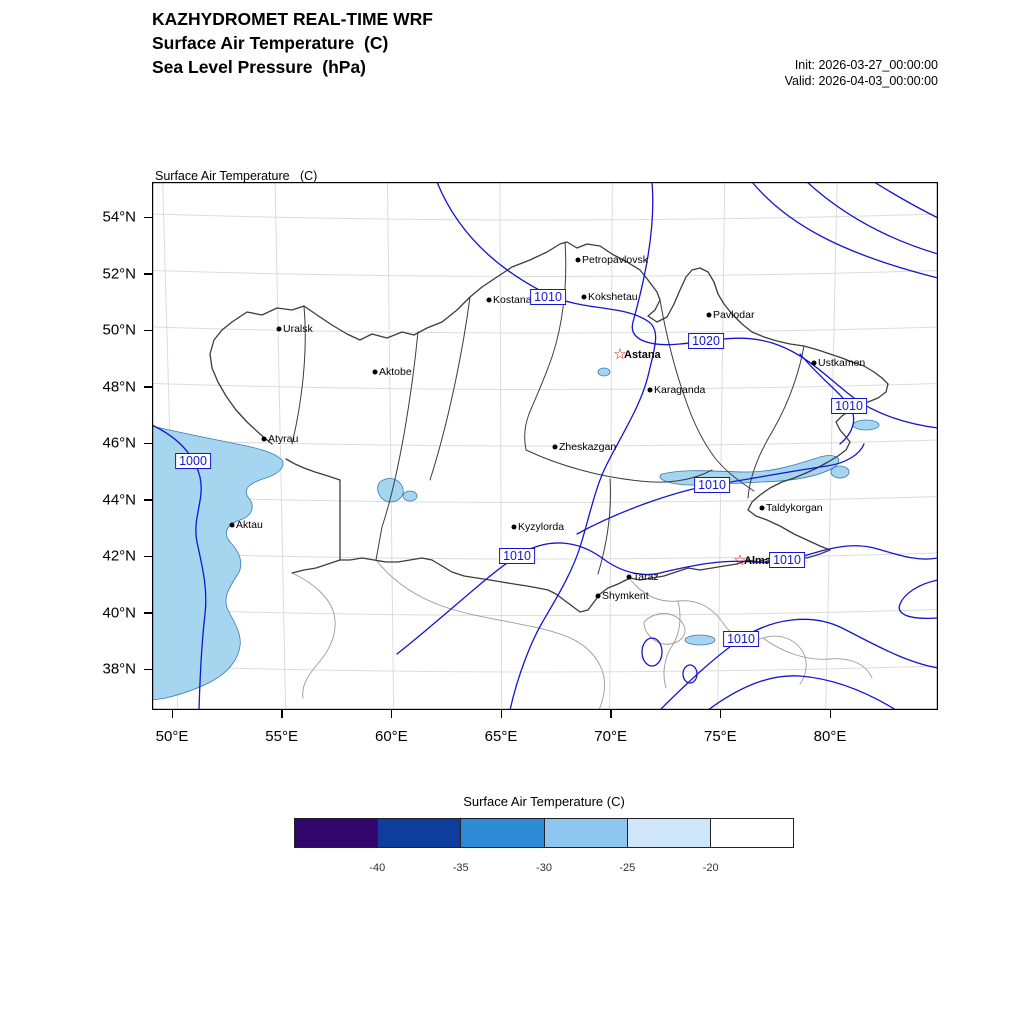  What do you see at coordinates (866, 65) in the screenshot?
I see `init-time: Init: 2026-03-27_00:00:00` at bounding box center [866, 65].